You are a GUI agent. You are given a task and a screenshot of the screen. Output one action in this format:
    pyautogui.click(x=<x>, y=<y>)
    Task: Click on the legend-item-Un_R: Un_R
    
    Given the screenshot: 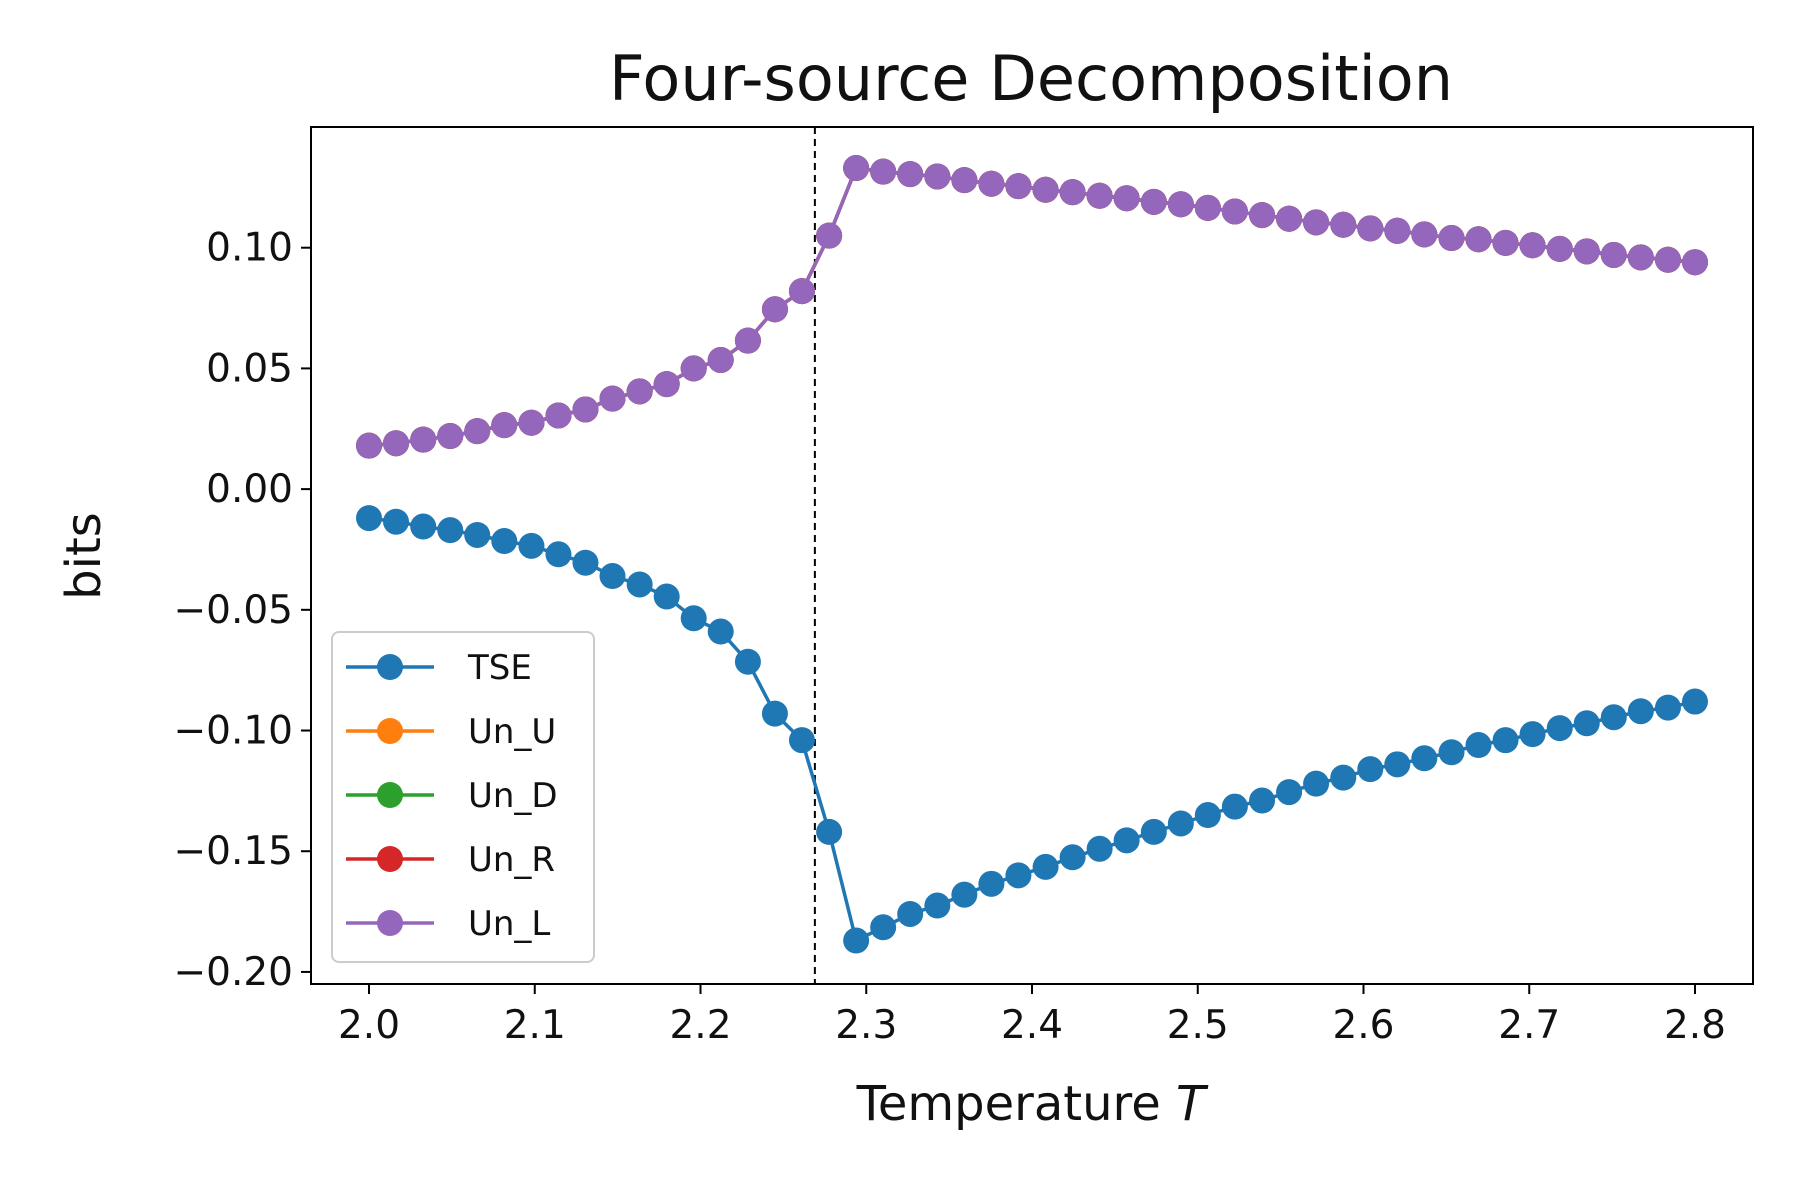 What is the action you would take?
    pyautogui.click(x=450, y=860)
    